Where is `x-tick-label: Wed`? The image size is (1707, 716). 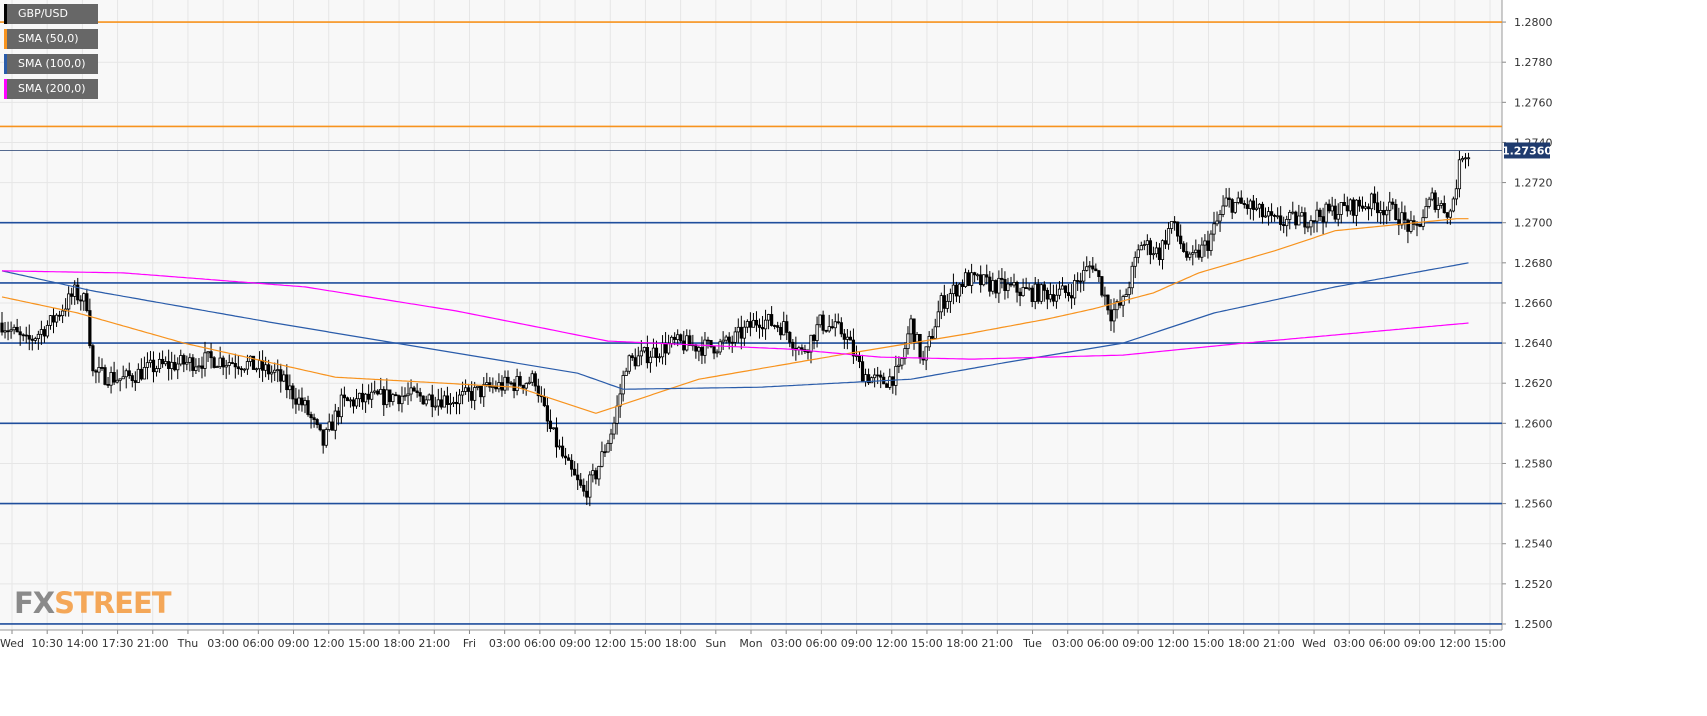
x-tick-label: Wed is located at coordinates (12, 643).